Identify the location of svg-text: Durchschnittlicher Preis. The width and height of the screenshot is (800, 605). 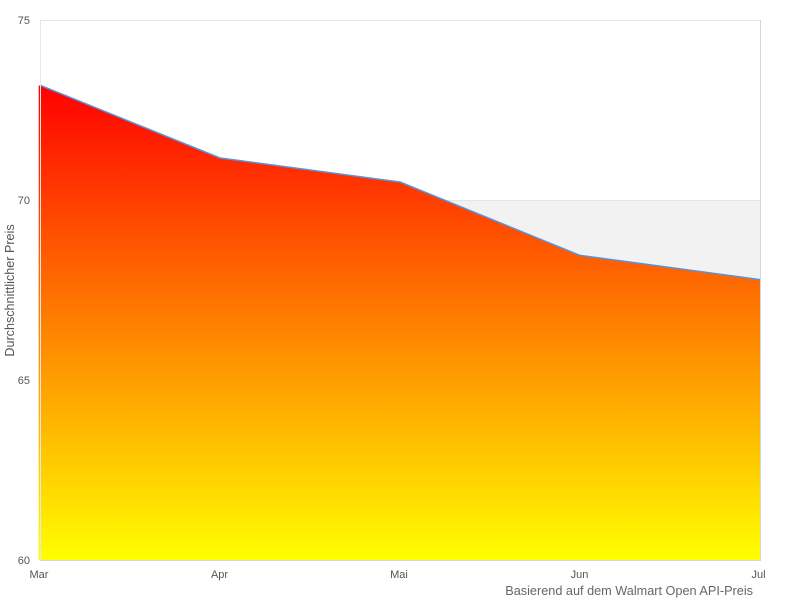
(10, 290).